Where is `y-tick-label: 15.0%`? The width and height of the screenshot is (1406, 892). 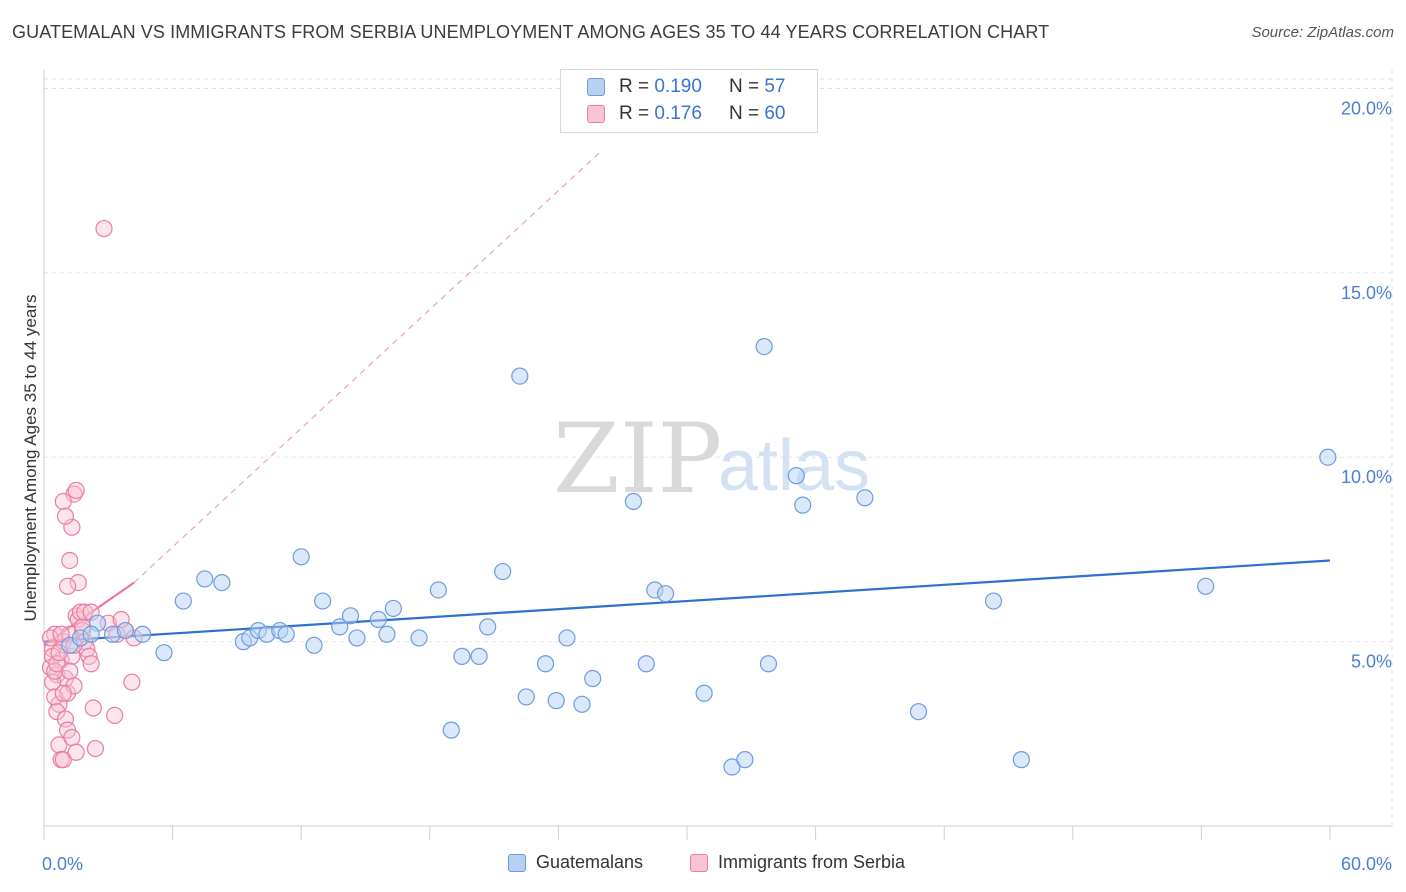 y-tick-label: 15.0% is located at coordinates (1366, 293).